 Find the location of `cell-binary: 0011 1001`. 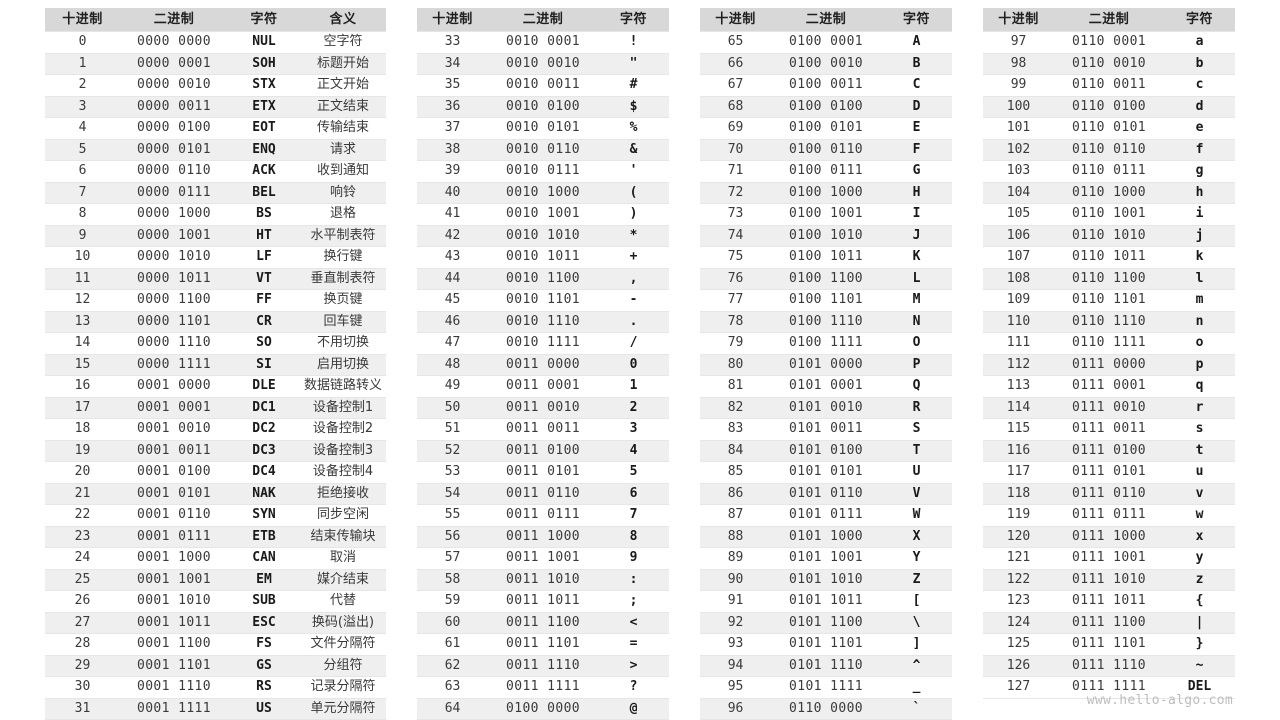

cell-binary: 0011 1001 is located at coordinates (543, 558).